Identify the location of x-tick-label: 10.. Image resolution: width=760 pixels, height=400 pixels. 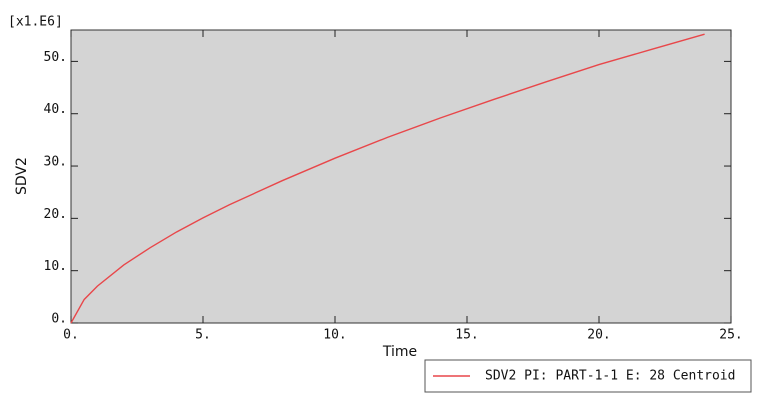
(334, 335).